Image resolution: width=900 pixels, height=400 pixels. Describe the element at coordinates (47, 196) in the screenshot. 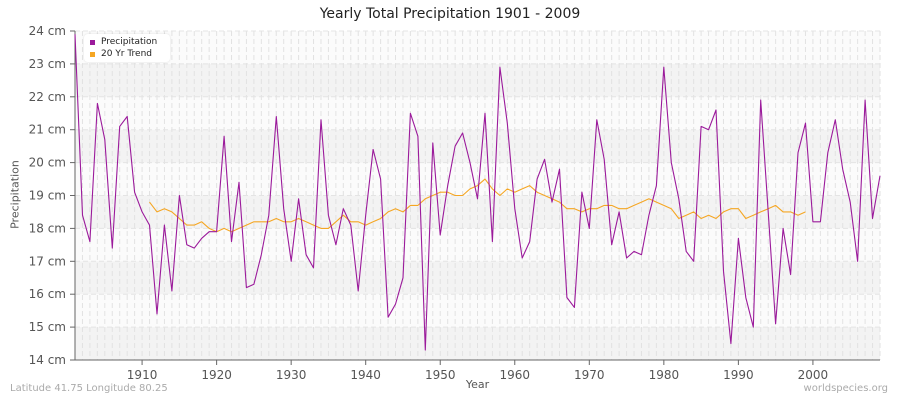

I see `svg-text: 19 cm` at that location.